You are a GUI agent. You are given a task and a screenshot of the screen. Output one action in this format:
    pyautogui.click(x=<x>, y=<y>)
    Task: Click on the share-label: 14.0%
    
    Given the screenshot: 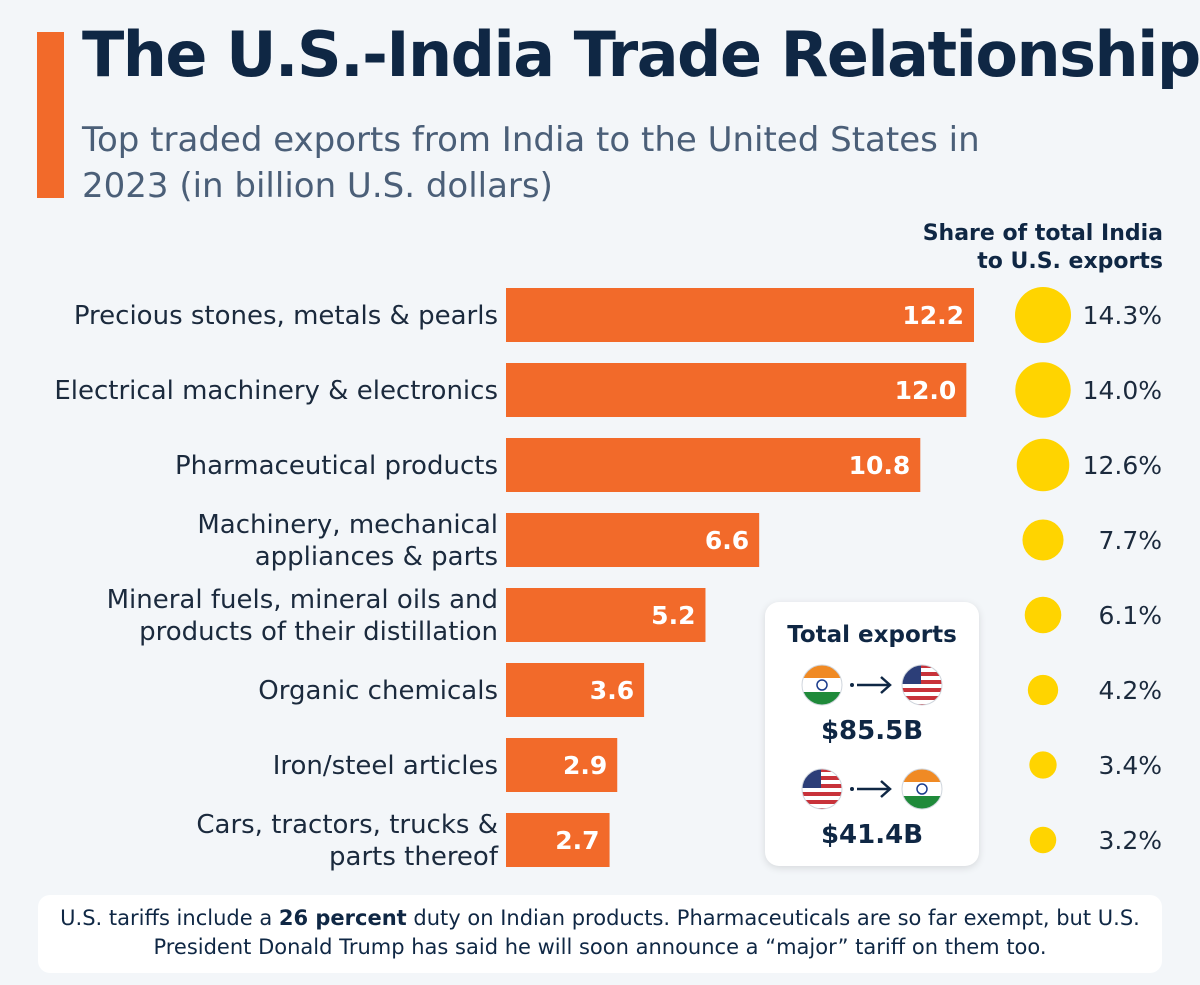 What is the action you would take?
    pyautogui.click(x=1122, y=390)
    